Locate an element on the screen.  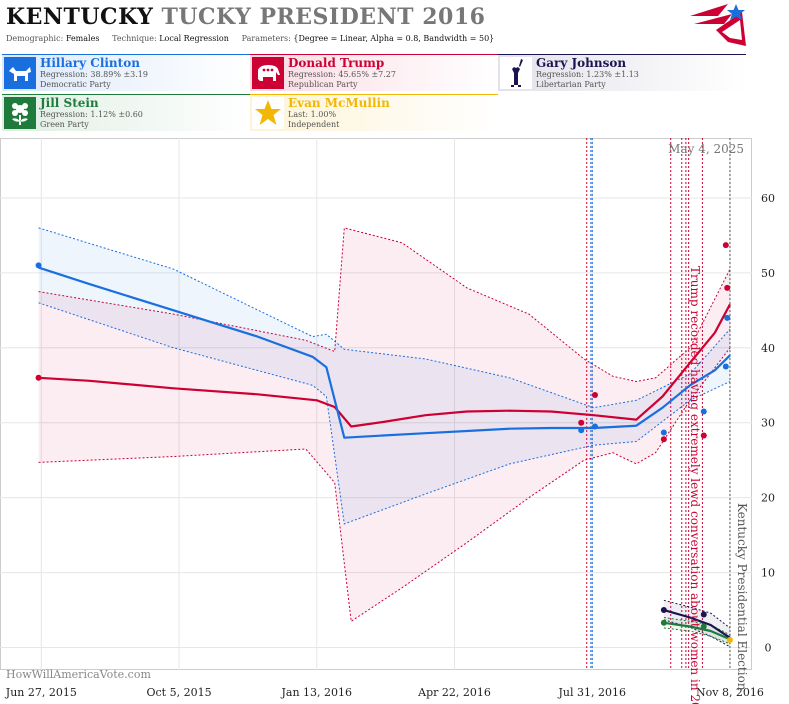
jill-stein-lower-bound is located at coordinates (697, 636).